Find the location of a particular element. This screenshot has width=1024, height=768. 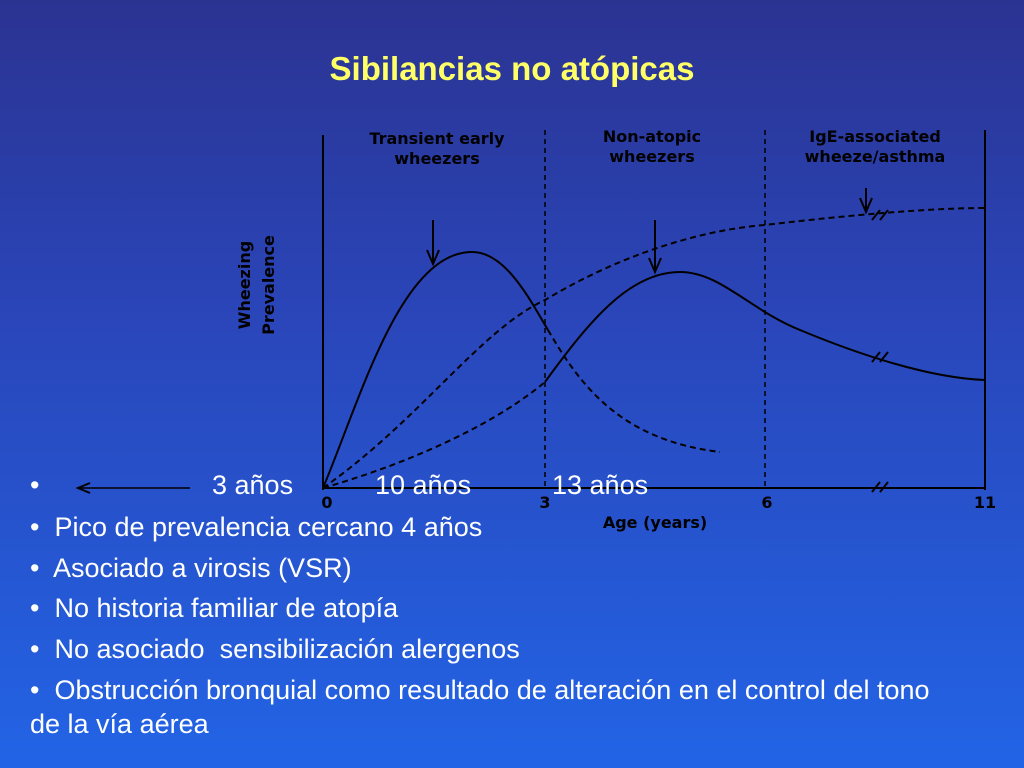

x-tick-label: 11 is located at coordinates (985, 502).